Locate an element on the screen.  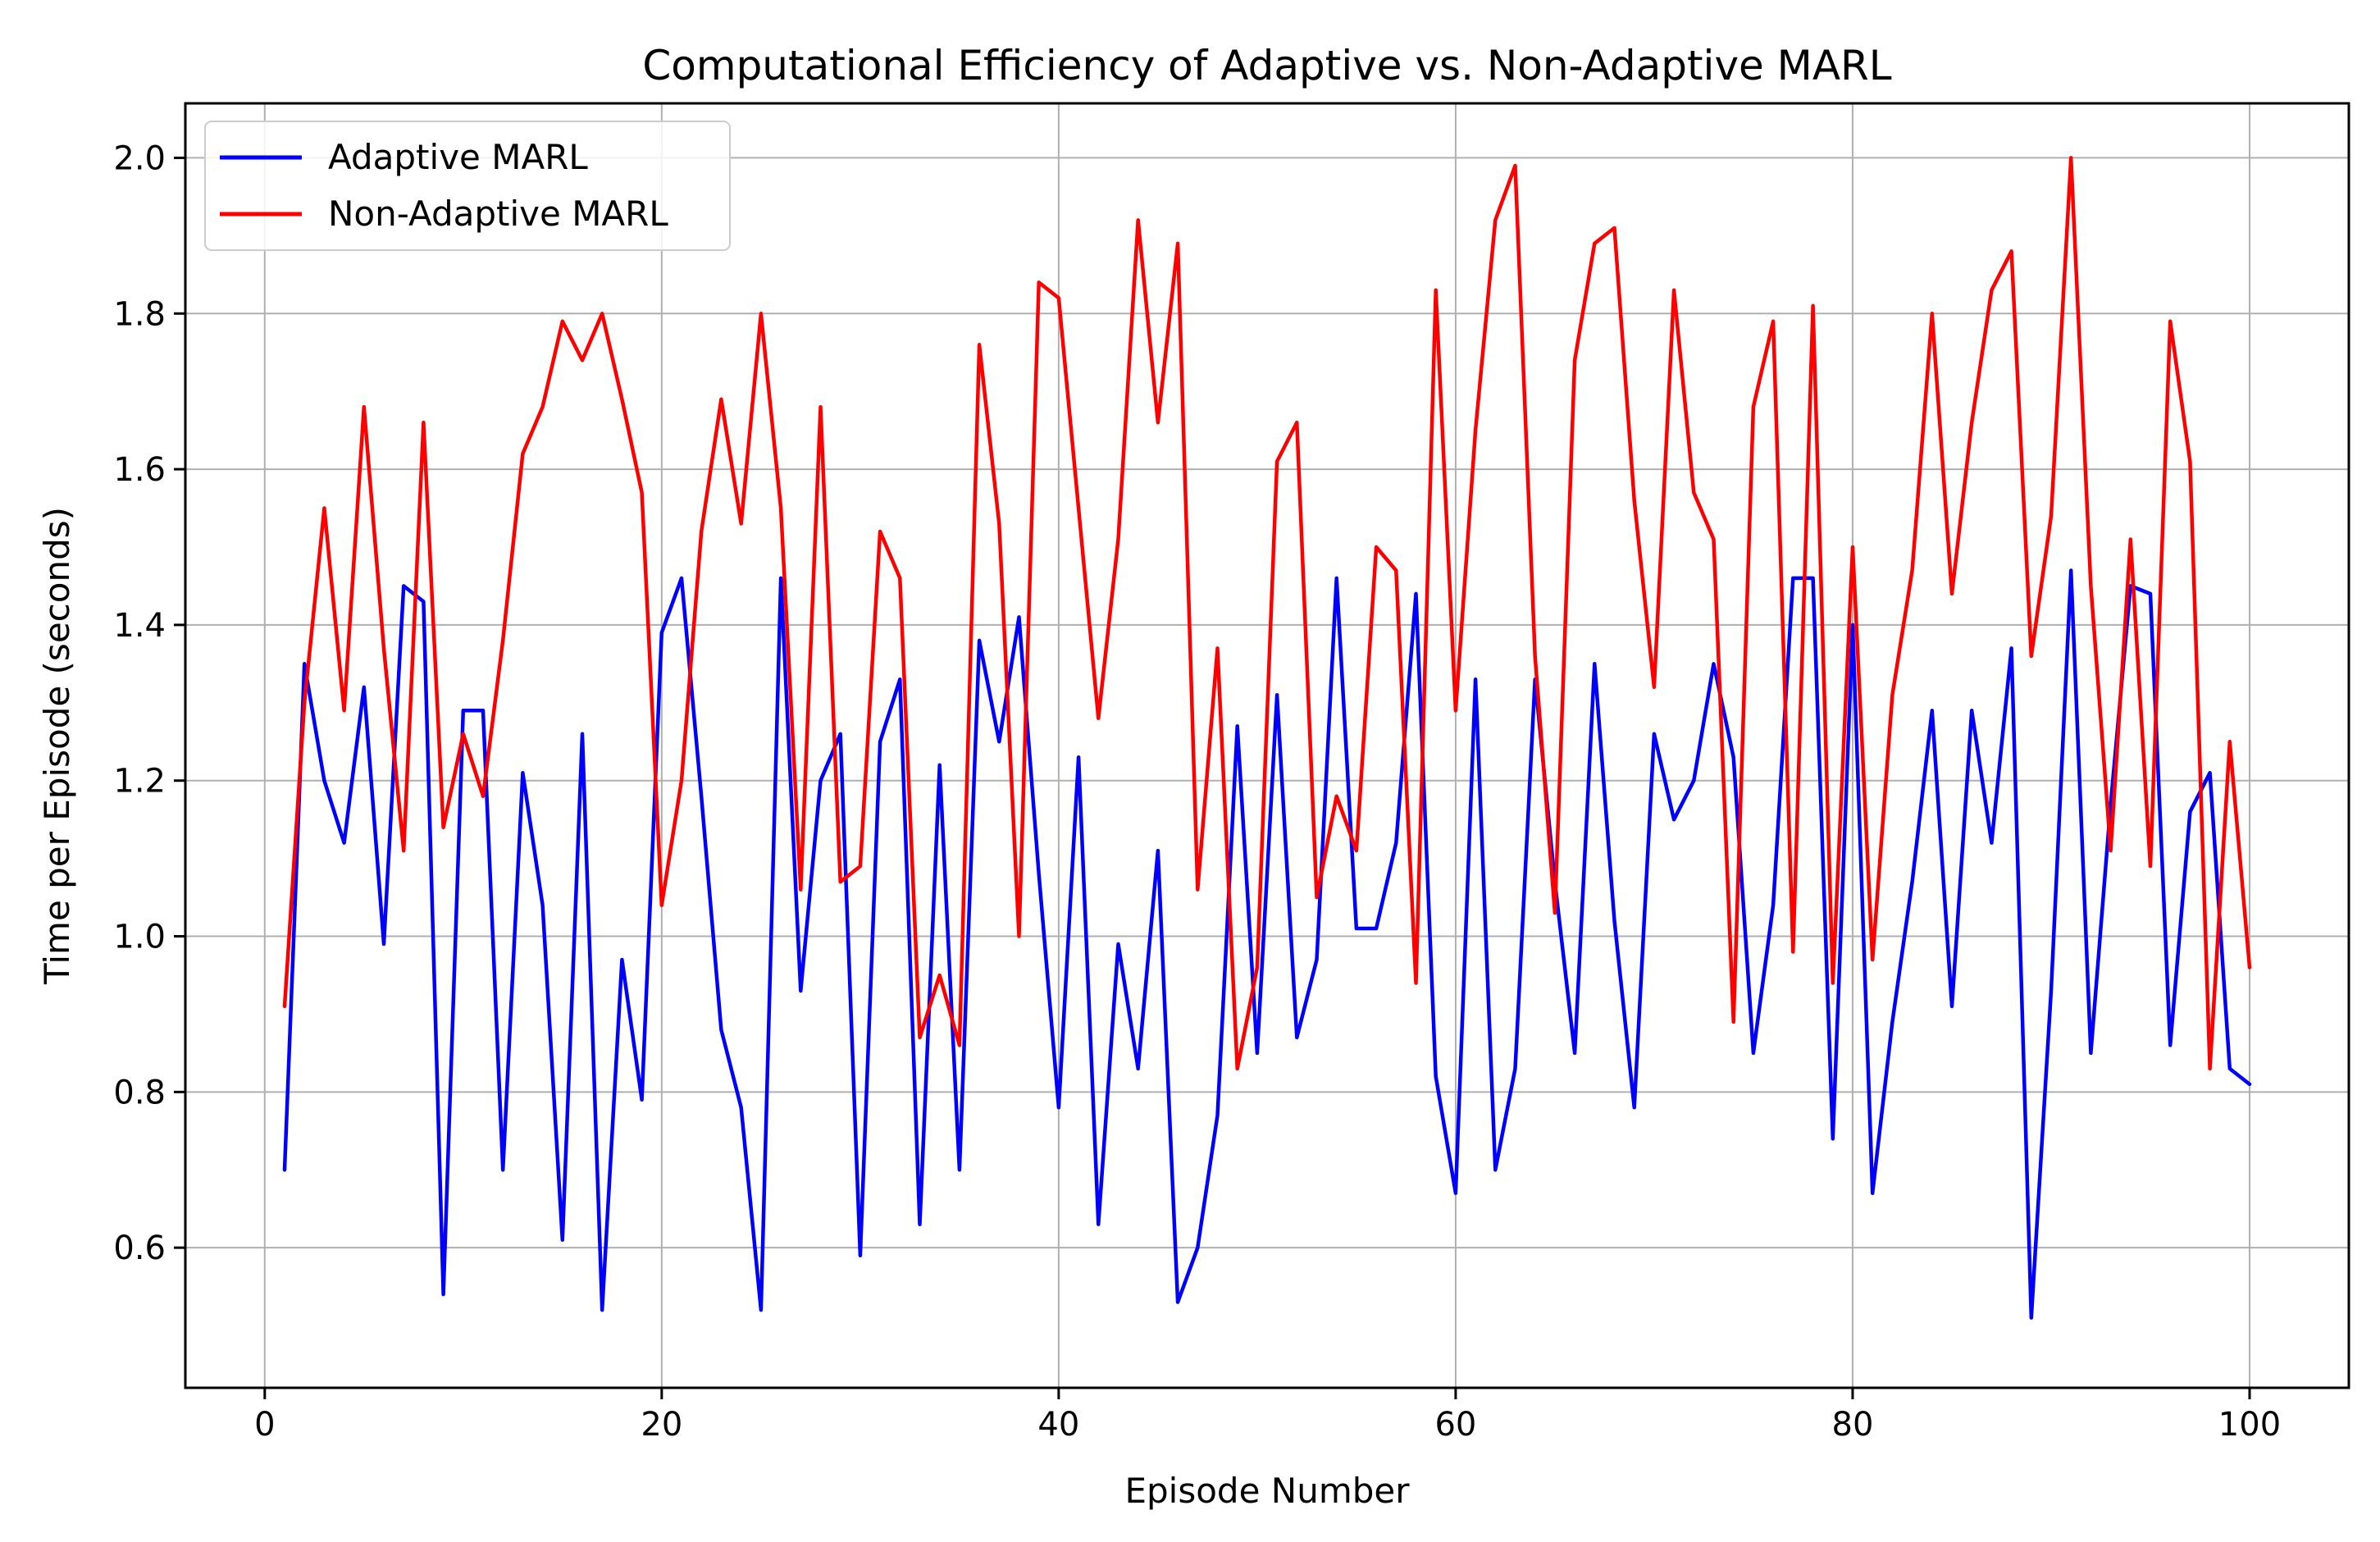
legend: Adaptive MARL Non-Adaptive MARL is located at coordinates (468, 186).